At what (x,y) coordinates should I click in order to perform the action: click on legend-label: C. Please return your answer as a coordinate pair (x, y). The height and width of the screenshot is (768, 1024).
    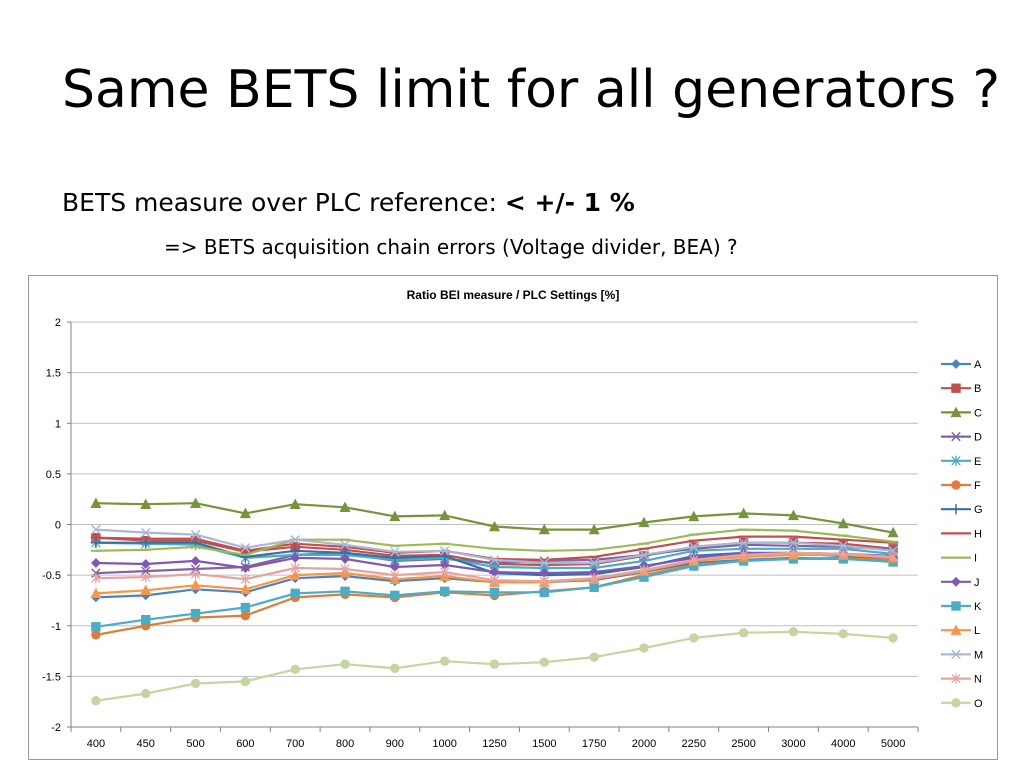
    Looking at the image, I should click on (978, 413).